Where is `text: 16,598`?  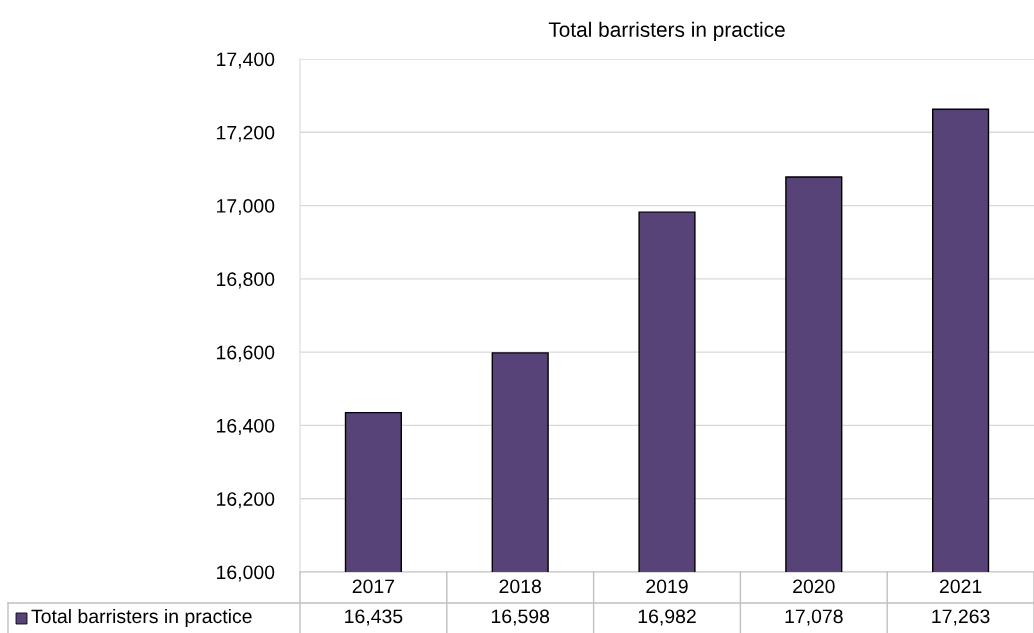
text: 16,598 is located at coordinates (520, 617).